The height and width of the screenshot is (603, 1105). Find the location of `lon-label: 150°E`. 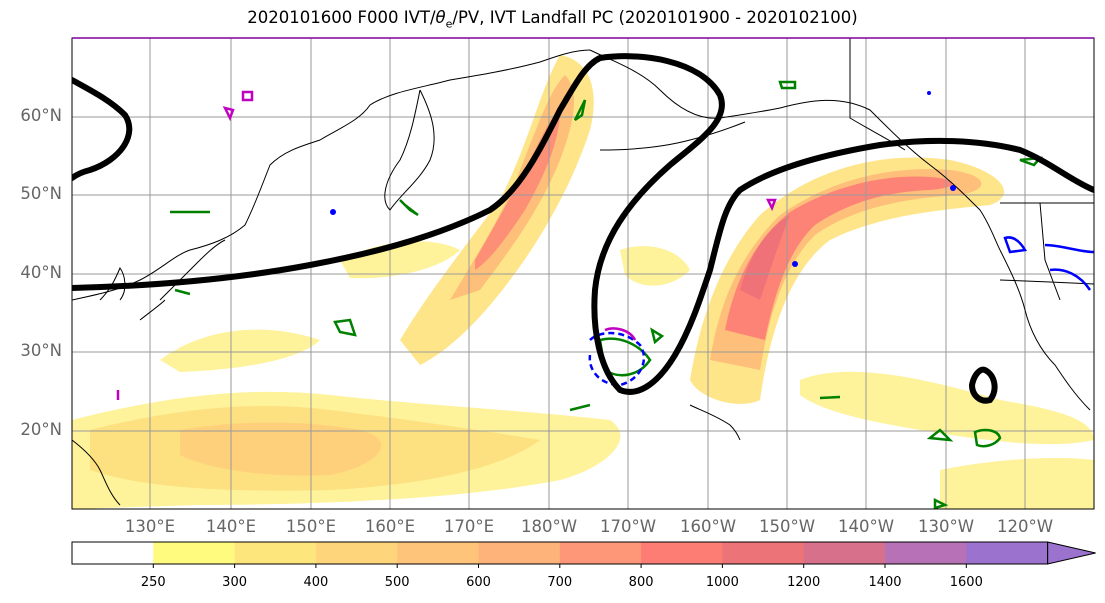

lon-label: 150°E is located at coordinates (311, 526).